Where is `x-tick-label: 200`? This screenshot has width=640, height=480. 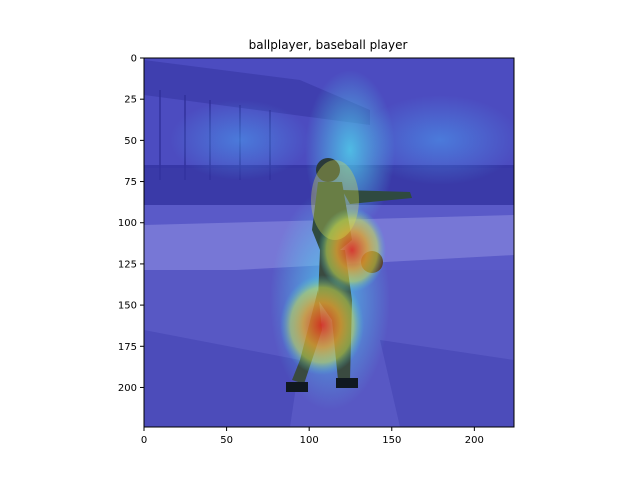
x-tick-label: 200 is located at coordinates (474, 440).